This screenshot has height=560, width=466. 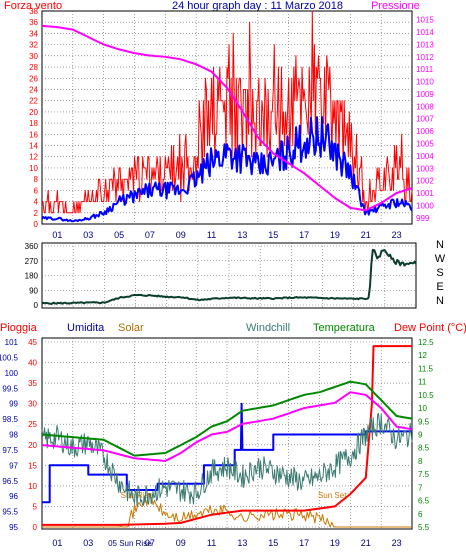 What do you see at coordinates (35, 506) in the screenshot?
I see `rain-tick-label: 5` at bounding box center [35, 506].